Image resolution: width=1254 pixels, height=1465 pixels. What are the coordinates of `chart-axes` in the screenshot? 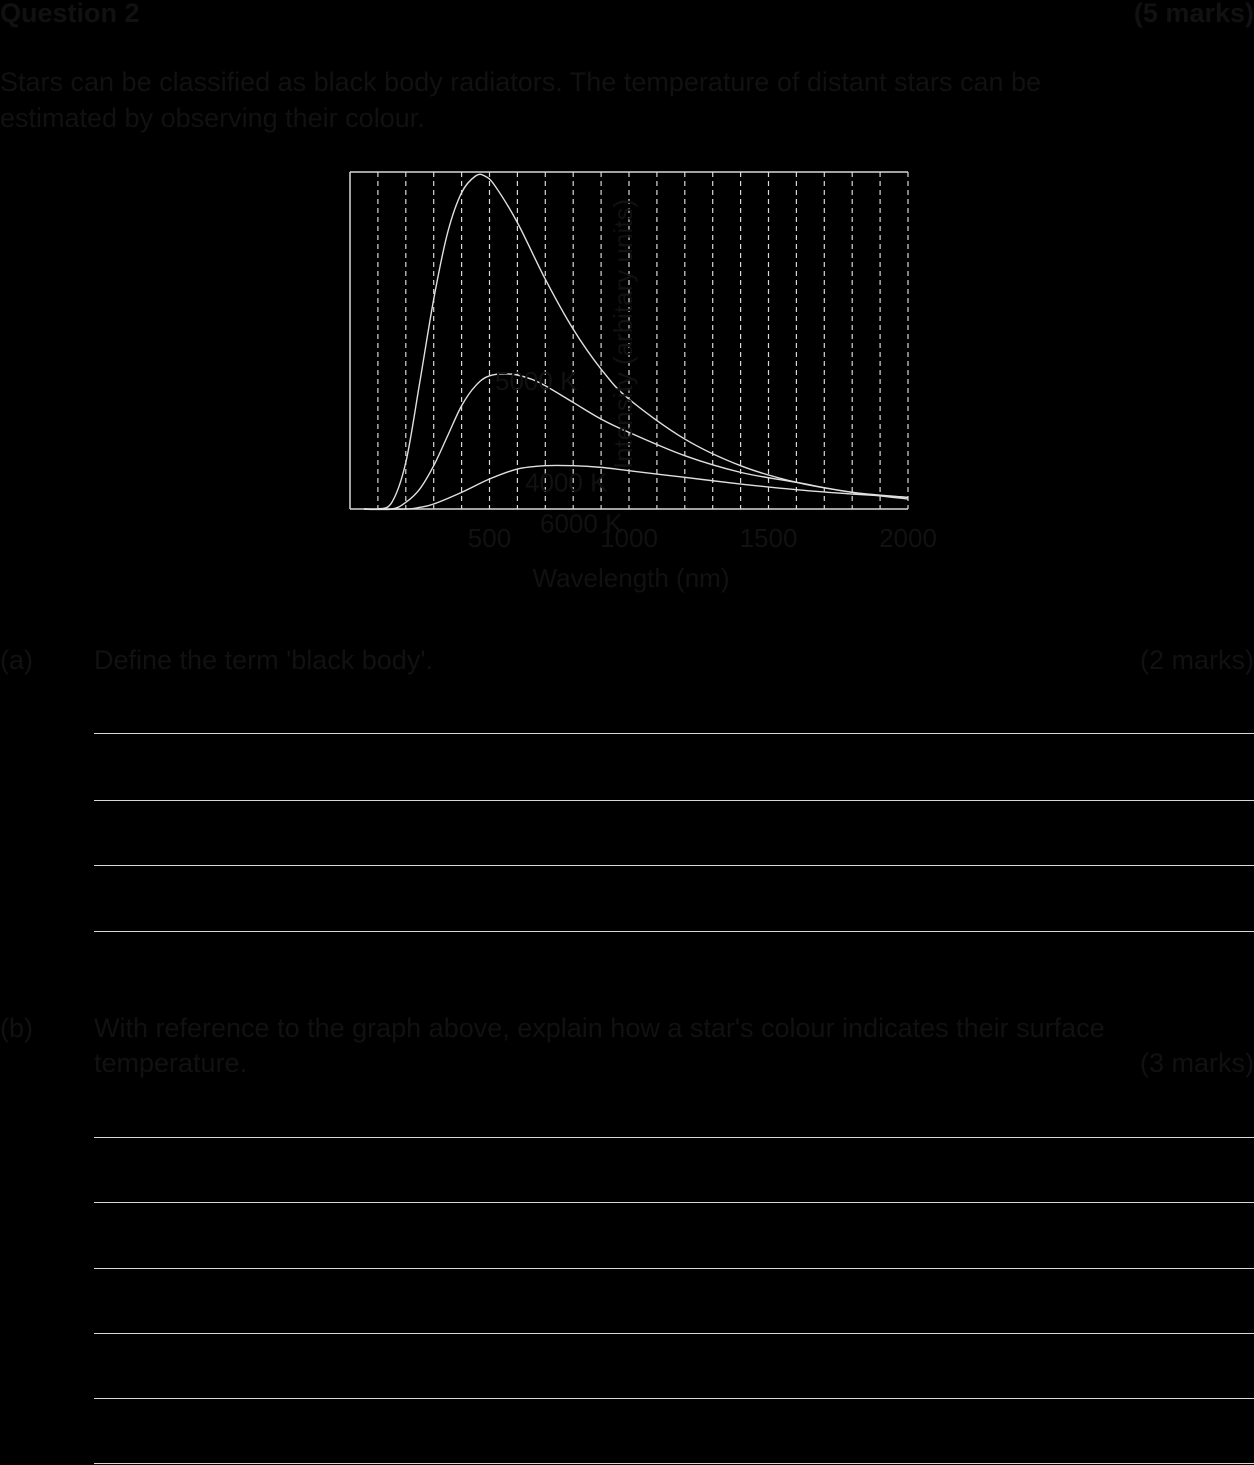 It's located at (628, 340).